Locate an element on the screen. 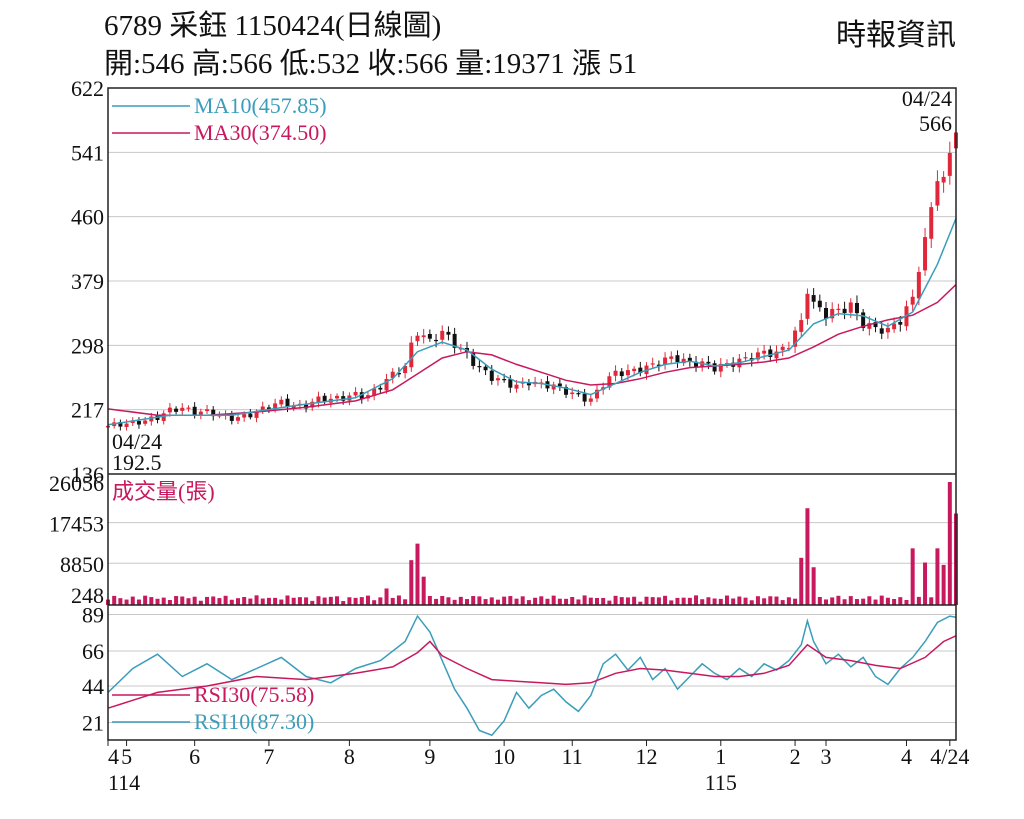  x-tick-label: 2 is located at coordinates (795, 756).